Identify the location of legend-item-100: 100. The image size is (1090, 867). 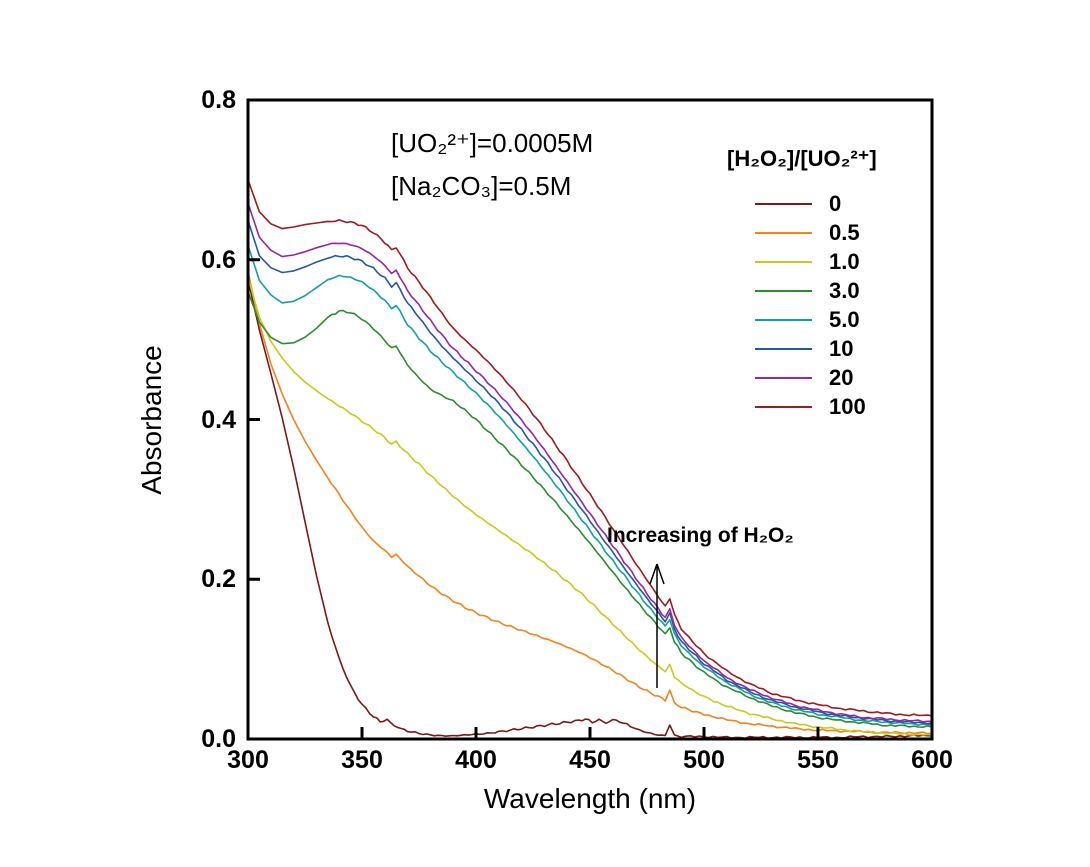
(810, 406).